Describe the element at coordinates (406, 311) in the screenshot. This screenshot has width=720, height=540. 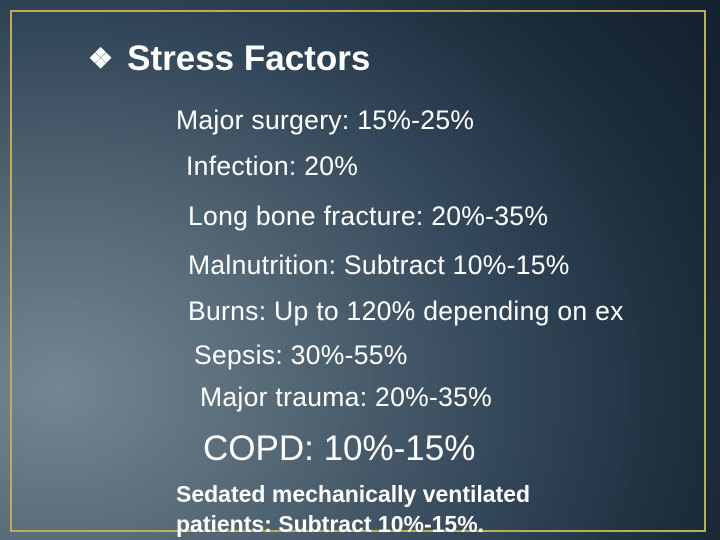
I see `stress-factor-burns: Burns: Up to 120% depending on ex` at that location.